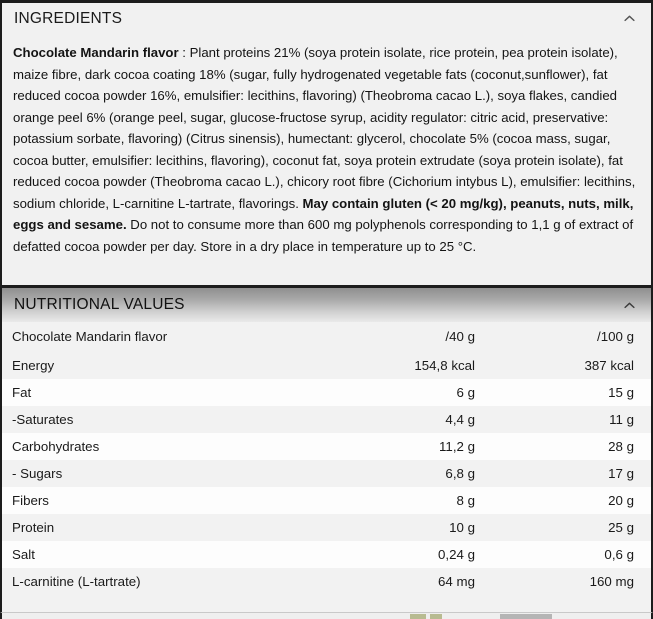  I want to click on nutritional-values-section-header: NUTRITIONAL VALUES, so click(326, 305).